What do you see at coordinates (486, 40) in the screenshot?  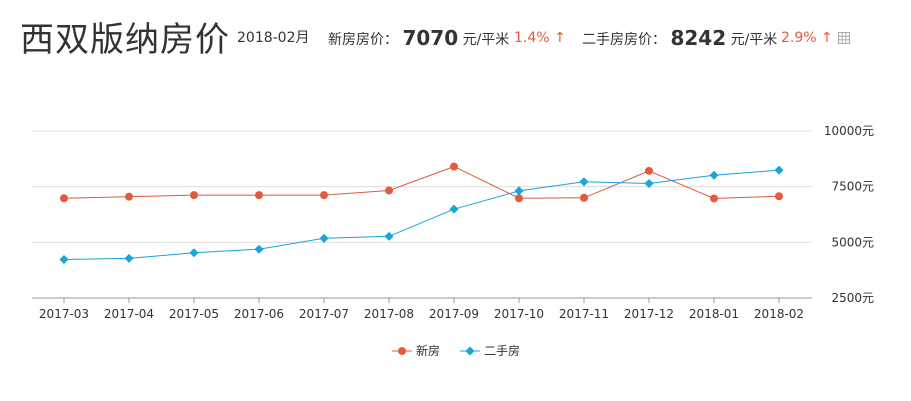 I see `new-price-unit: 元/平米` at bounding box center [486, 40].